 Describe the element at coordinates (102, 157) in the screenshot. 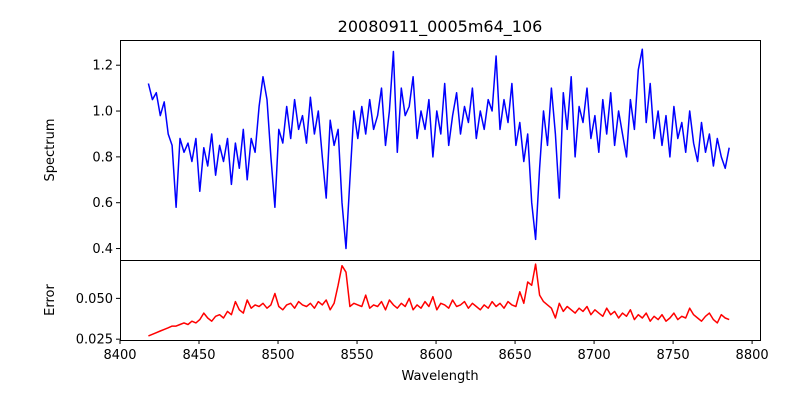

I see `spectrum-y-tick-label: 0.8` at that location.